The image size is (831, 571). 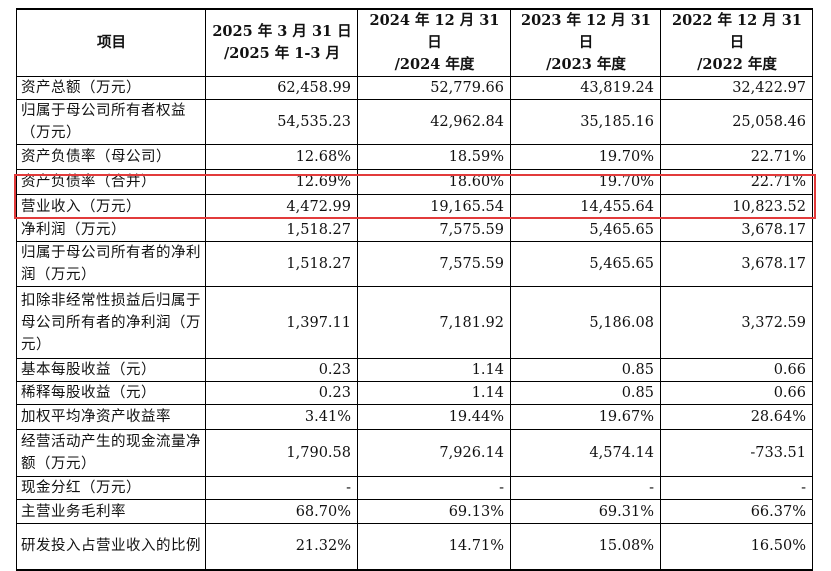 What do you see at coordinates (736, 453) in the screenshot?
I see `value-cell: -733.51` at bounding box center [736, 453].